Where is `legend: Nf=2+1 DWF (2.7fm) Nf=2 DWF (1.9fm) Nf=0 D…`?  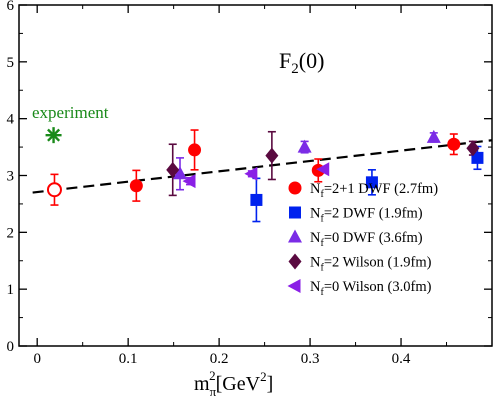
legend: Nf=2+1 DWF (2.7fm) Nf=2 DWF (1.9fm) Nf=0 D… is located at coordinates (362, 239).